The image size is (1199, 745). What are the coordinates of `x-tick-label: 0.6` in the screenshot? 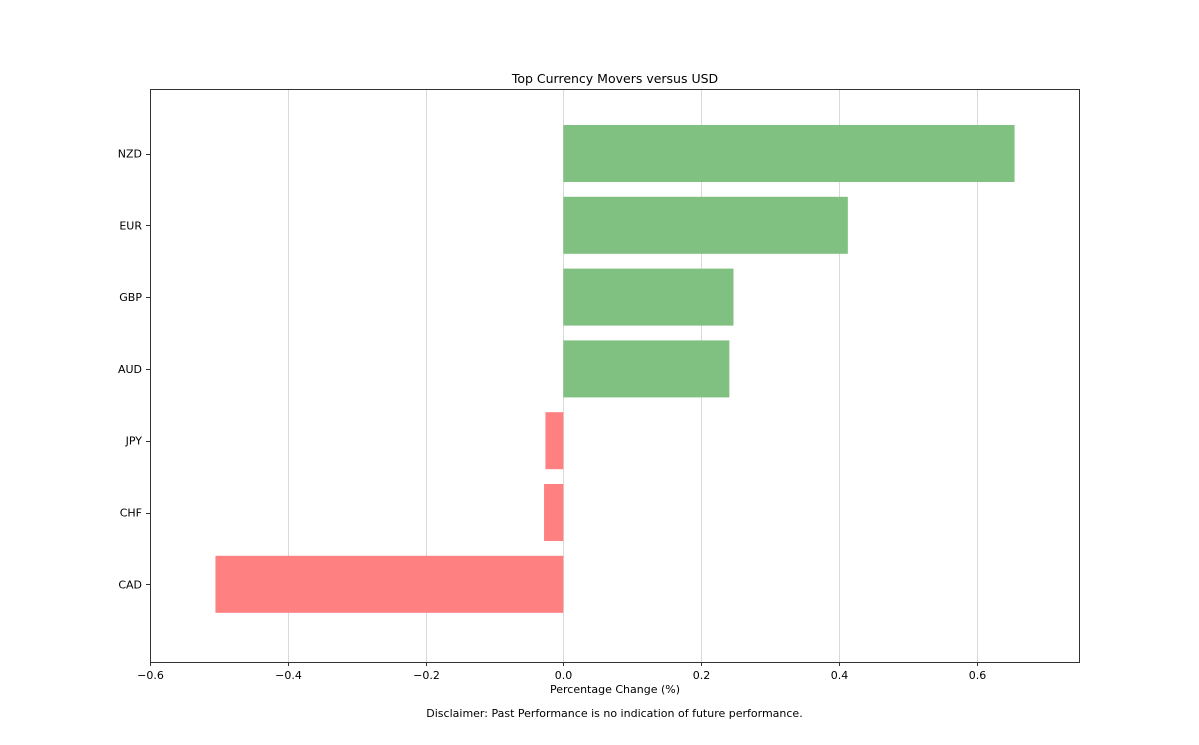 It's located at (978, 675).